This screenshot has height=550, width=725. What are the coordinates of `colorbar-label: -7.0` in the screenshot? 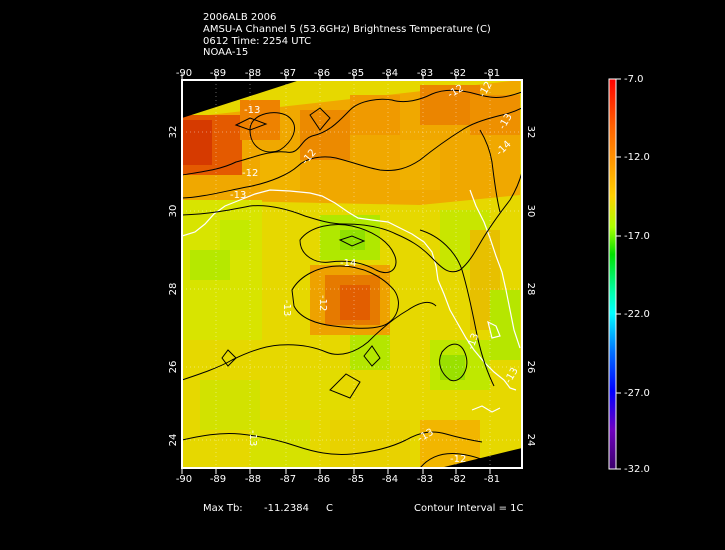 It's located at (634, 79).